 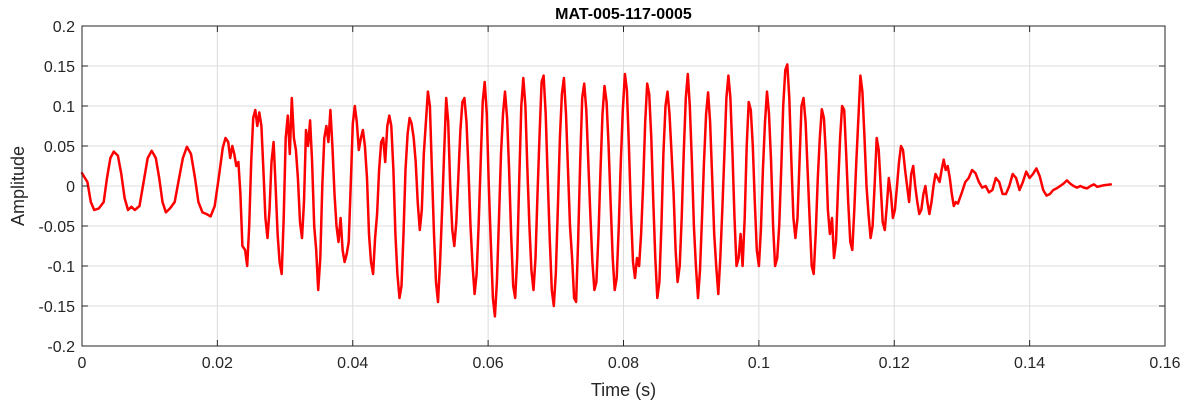 What do you see at coordinates (59, 147) in the screenshot?
I see `y-tick-label: 0.05` at bounding box center [59, 147].